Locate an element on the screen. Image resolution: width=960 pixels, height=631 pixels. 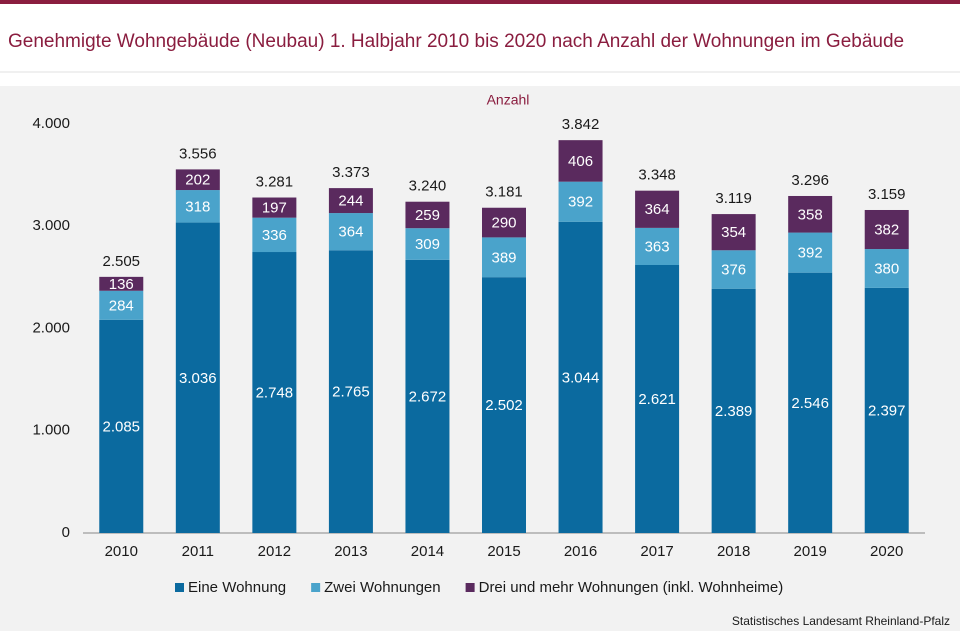
legend-label: Eine Wohnung is located at coordinates (237, 587).